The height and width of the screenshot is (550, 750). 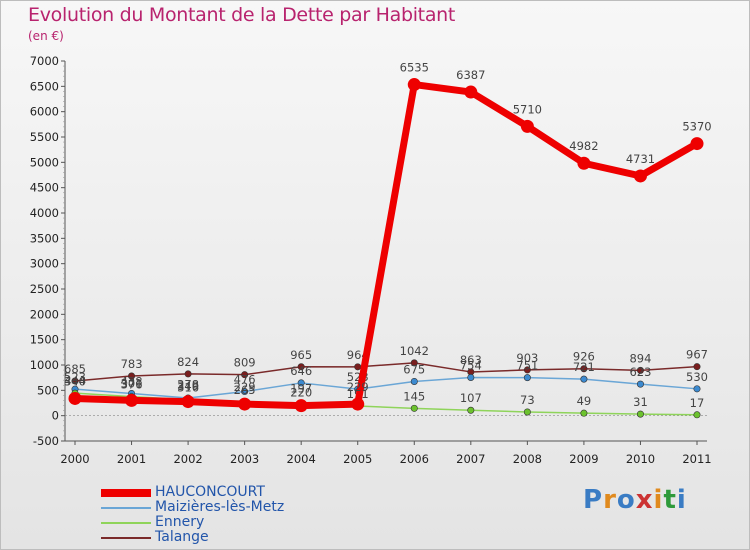 I want to click on data-label: 444, so click(x=75, y=381).